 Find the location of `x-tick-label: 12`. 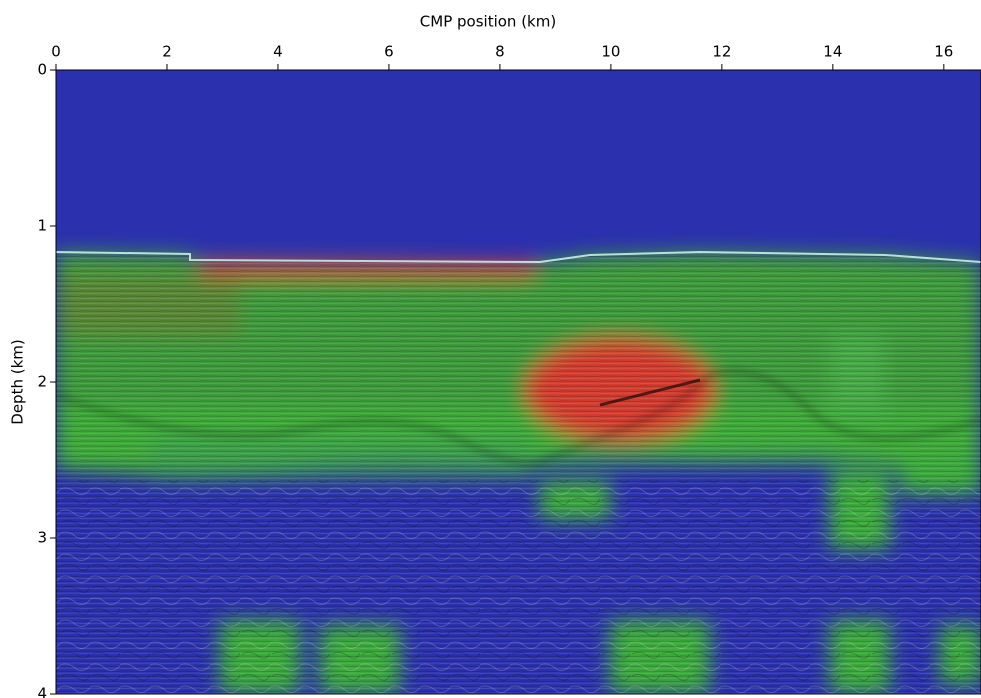

x-tick-label: 12 is located at coordinates (721, 52).